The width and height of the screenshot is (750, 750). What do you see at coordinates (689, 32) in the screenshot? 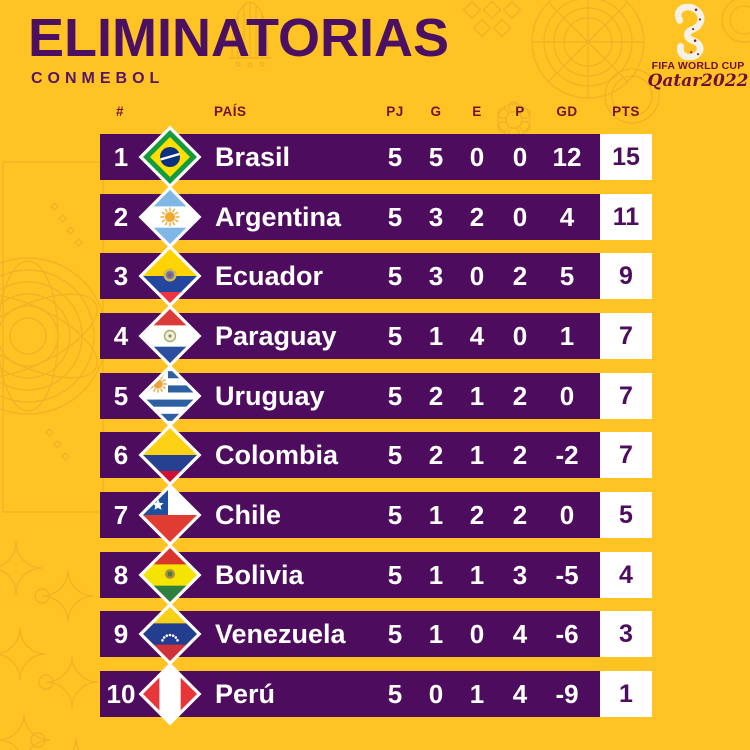
I see `qatar-2022-emblem-icon` at bounding box center [689, 32].